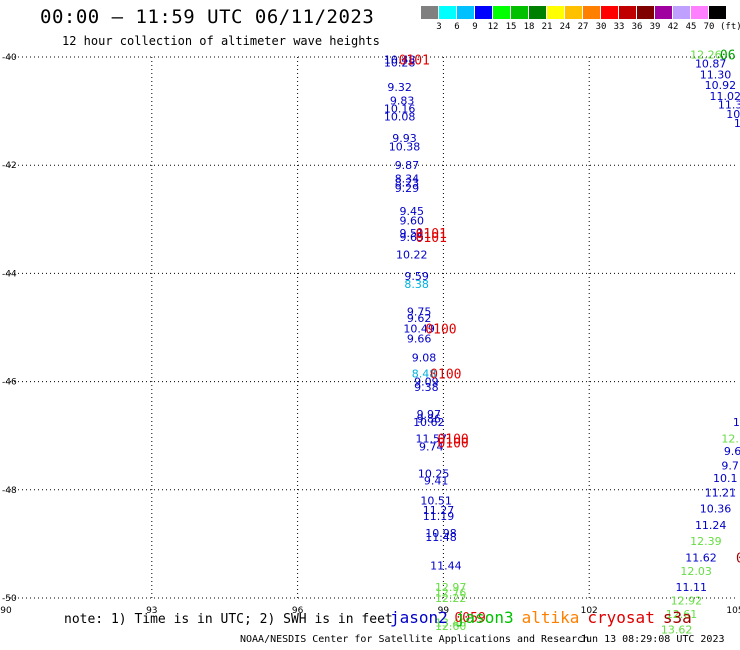  I want to click on legend-label: 45, so click(691, 27).